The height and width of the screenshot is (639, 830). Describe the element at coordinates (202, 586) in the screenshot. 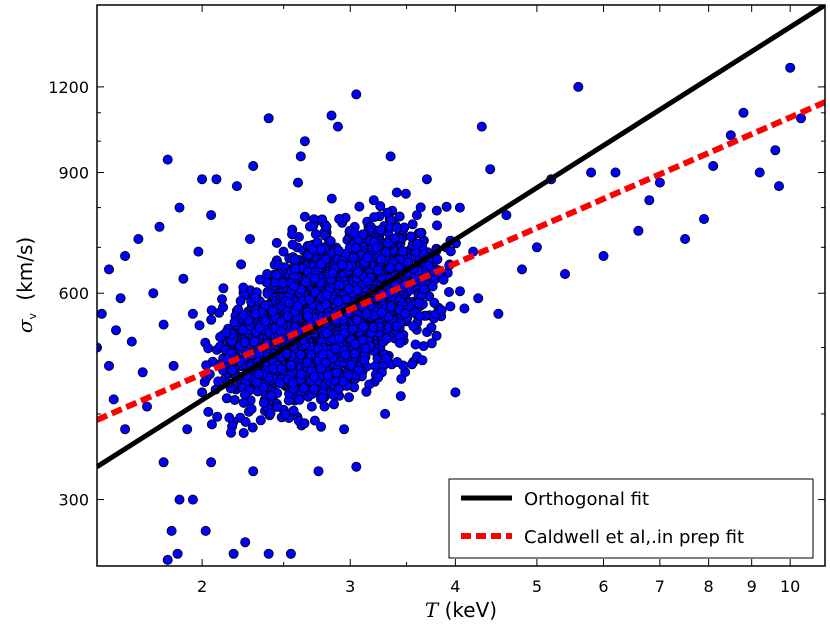

I see `x-tick-label: 2` at that location.